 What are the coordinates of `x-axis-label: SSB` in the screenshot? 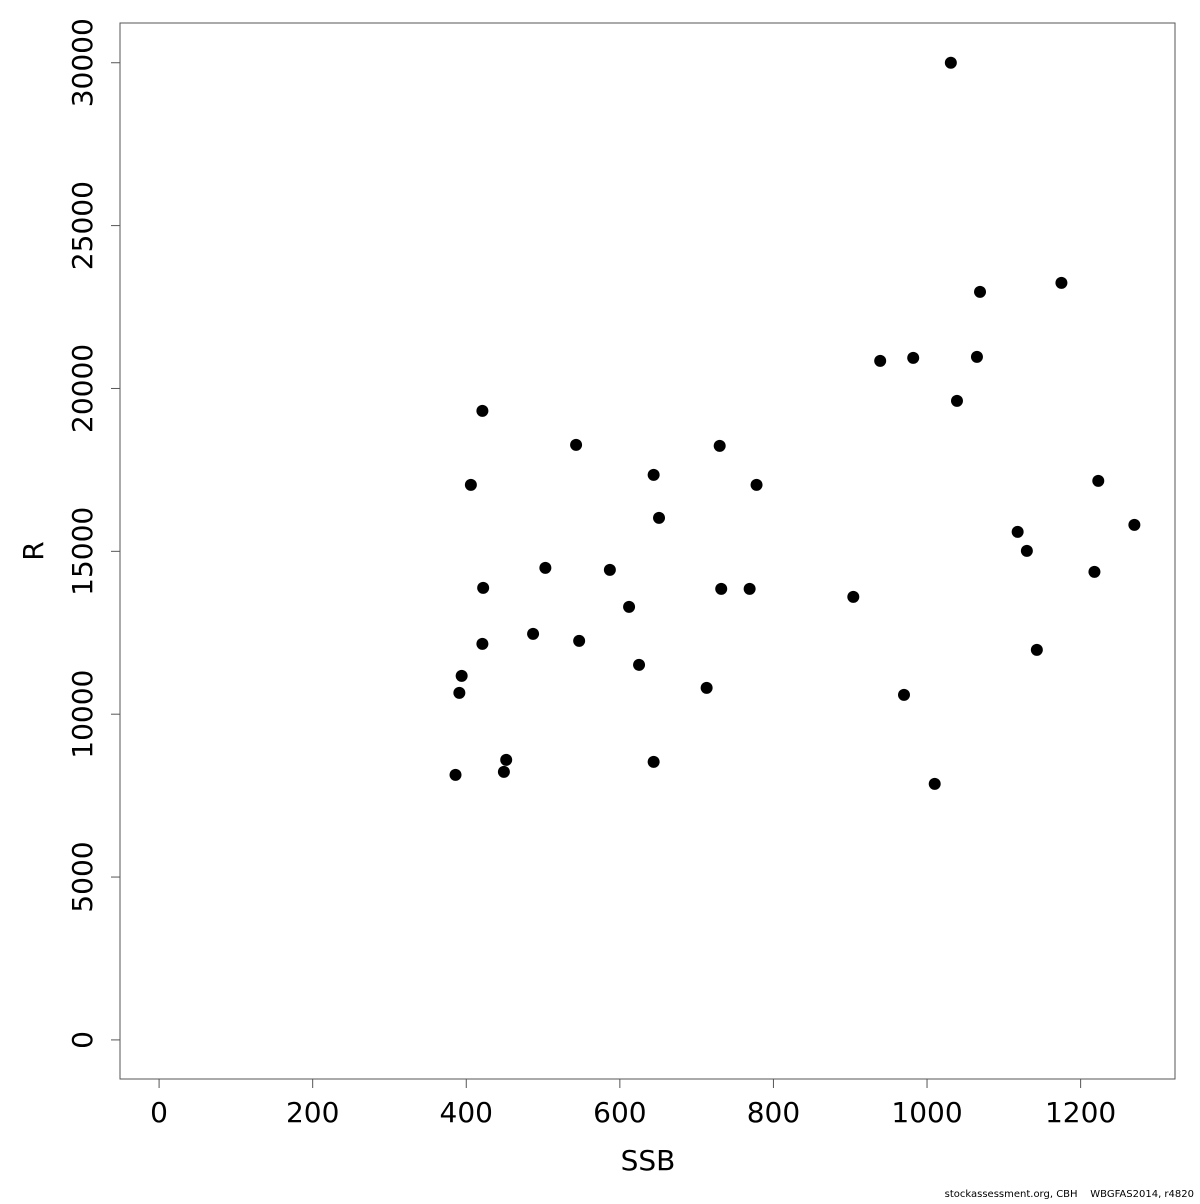 It's located at (648, 1160).